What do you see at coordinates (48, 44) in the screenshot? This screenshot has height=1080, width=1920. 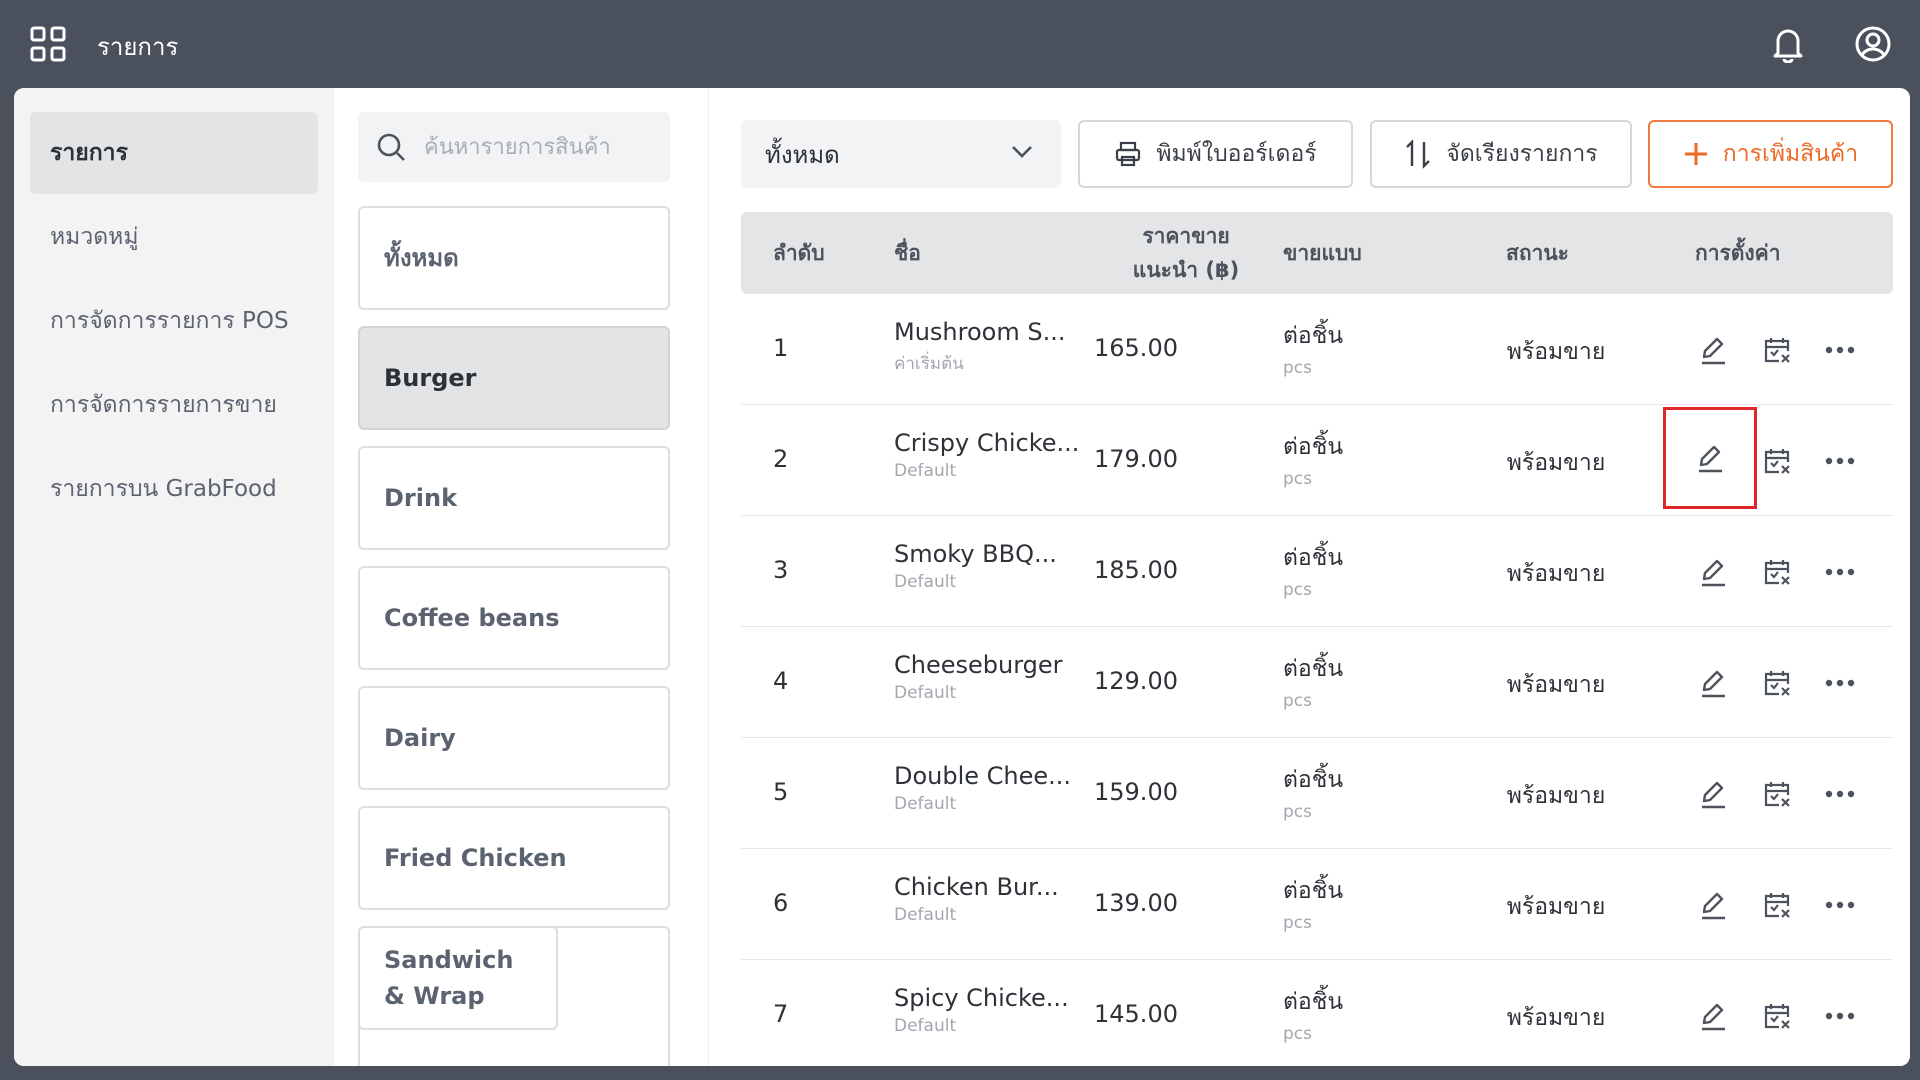 I see `grid-icon` at bounding box center [48, 44].